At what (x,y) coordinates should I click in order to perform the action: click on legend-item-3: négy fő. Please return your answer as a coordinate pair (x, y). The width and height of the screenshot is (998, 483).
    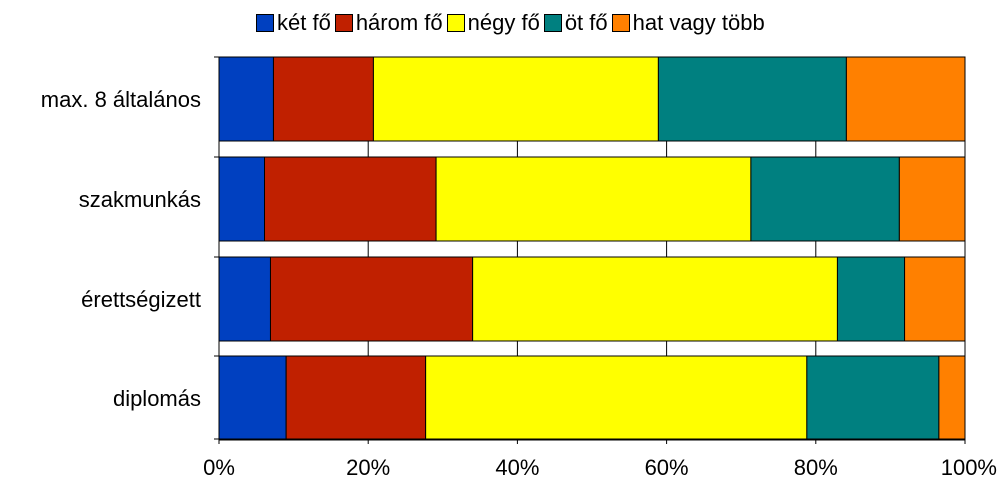
    Looking at the image, I should click on (493, 23).